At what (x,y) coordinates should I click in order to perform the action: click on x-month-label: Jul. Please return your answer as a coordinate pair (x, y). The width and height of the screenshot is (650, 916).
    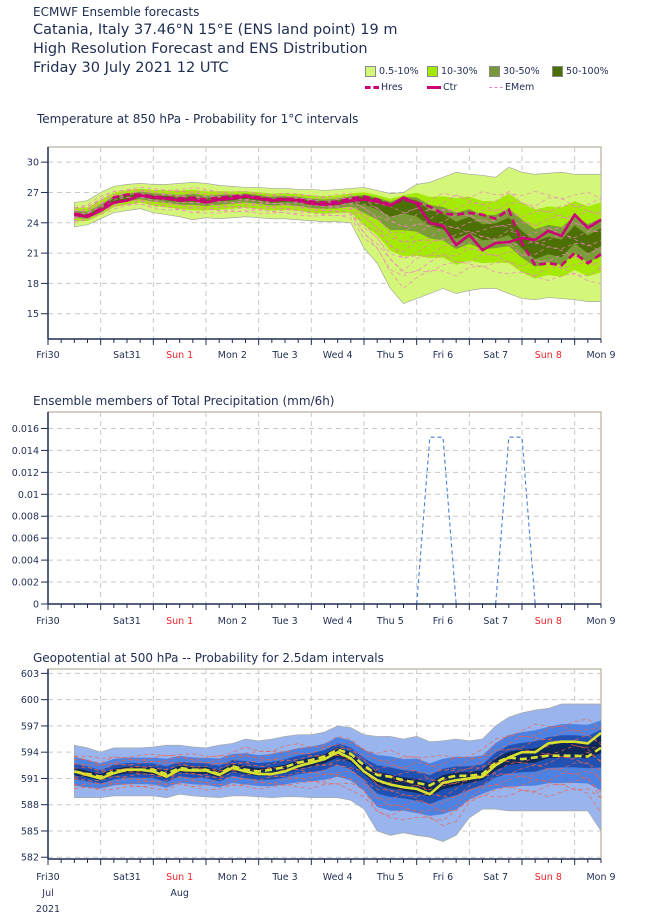
    Looking at the image, I should click on (47, 893).